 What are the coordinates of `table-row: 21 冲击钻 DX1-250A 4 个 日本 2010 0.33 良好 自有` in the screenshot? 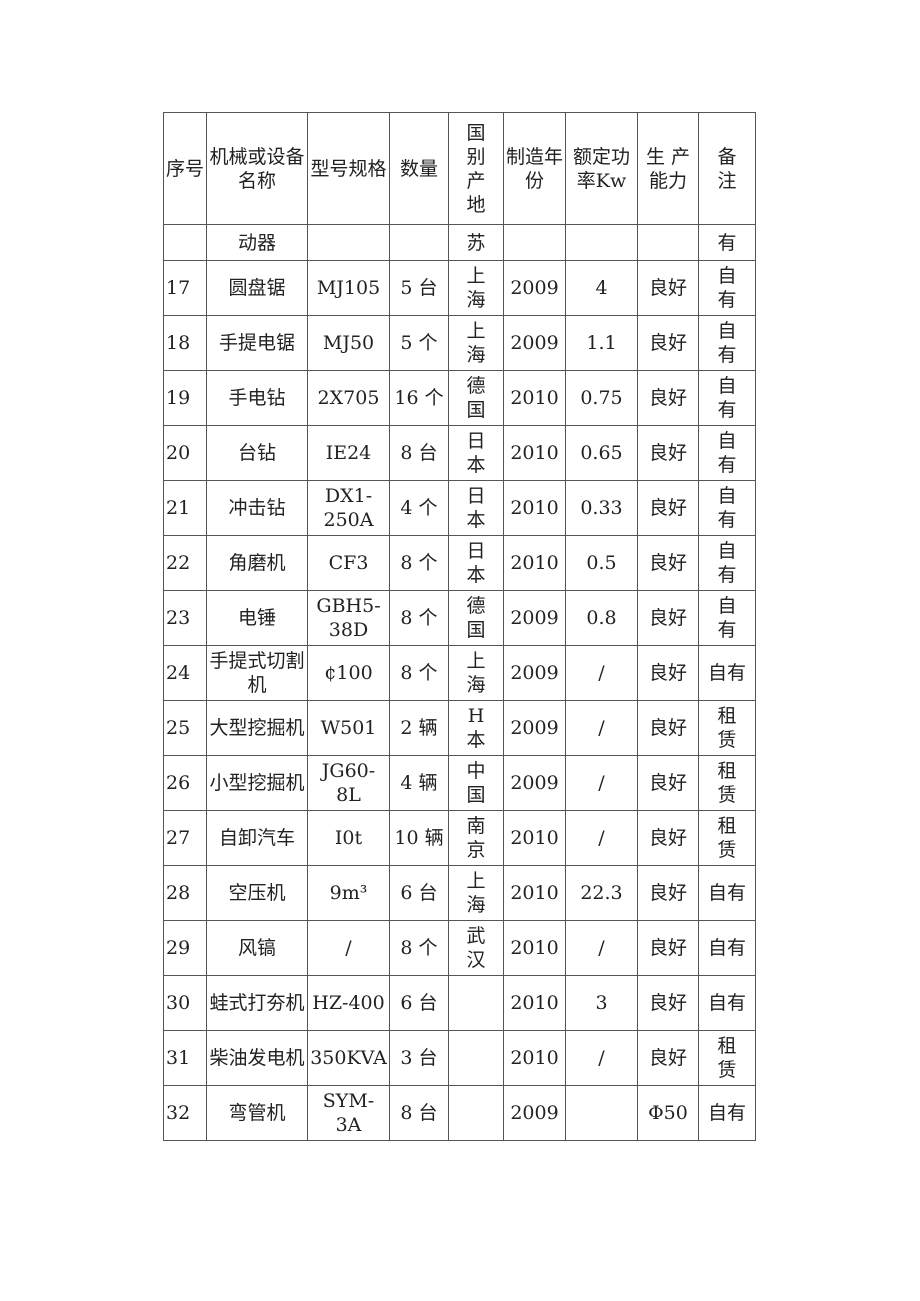 It's located at (459, 508).